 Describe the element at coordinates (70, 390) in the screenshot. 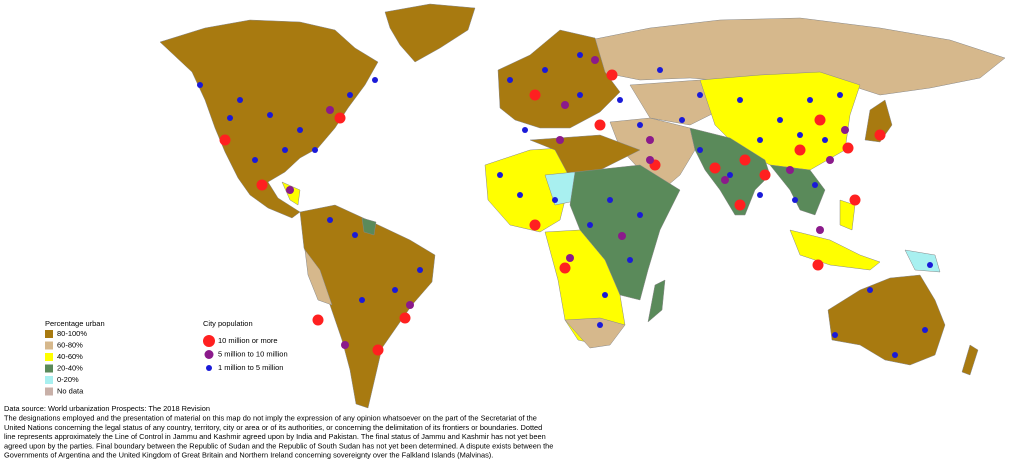

I see `legend-label: No data` at that location.